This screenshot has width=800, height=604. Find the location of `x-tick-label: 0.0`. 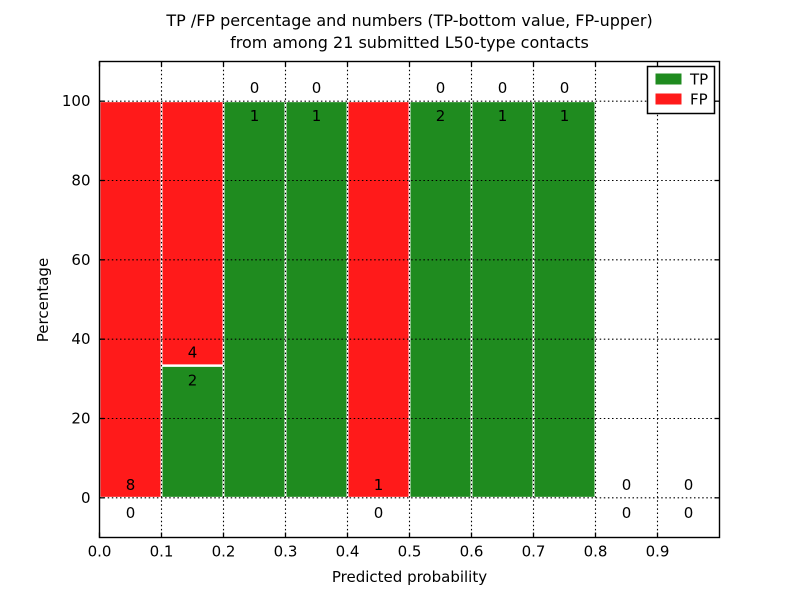

x-tick-label: 0.0 is located at coordinates (100, 552).